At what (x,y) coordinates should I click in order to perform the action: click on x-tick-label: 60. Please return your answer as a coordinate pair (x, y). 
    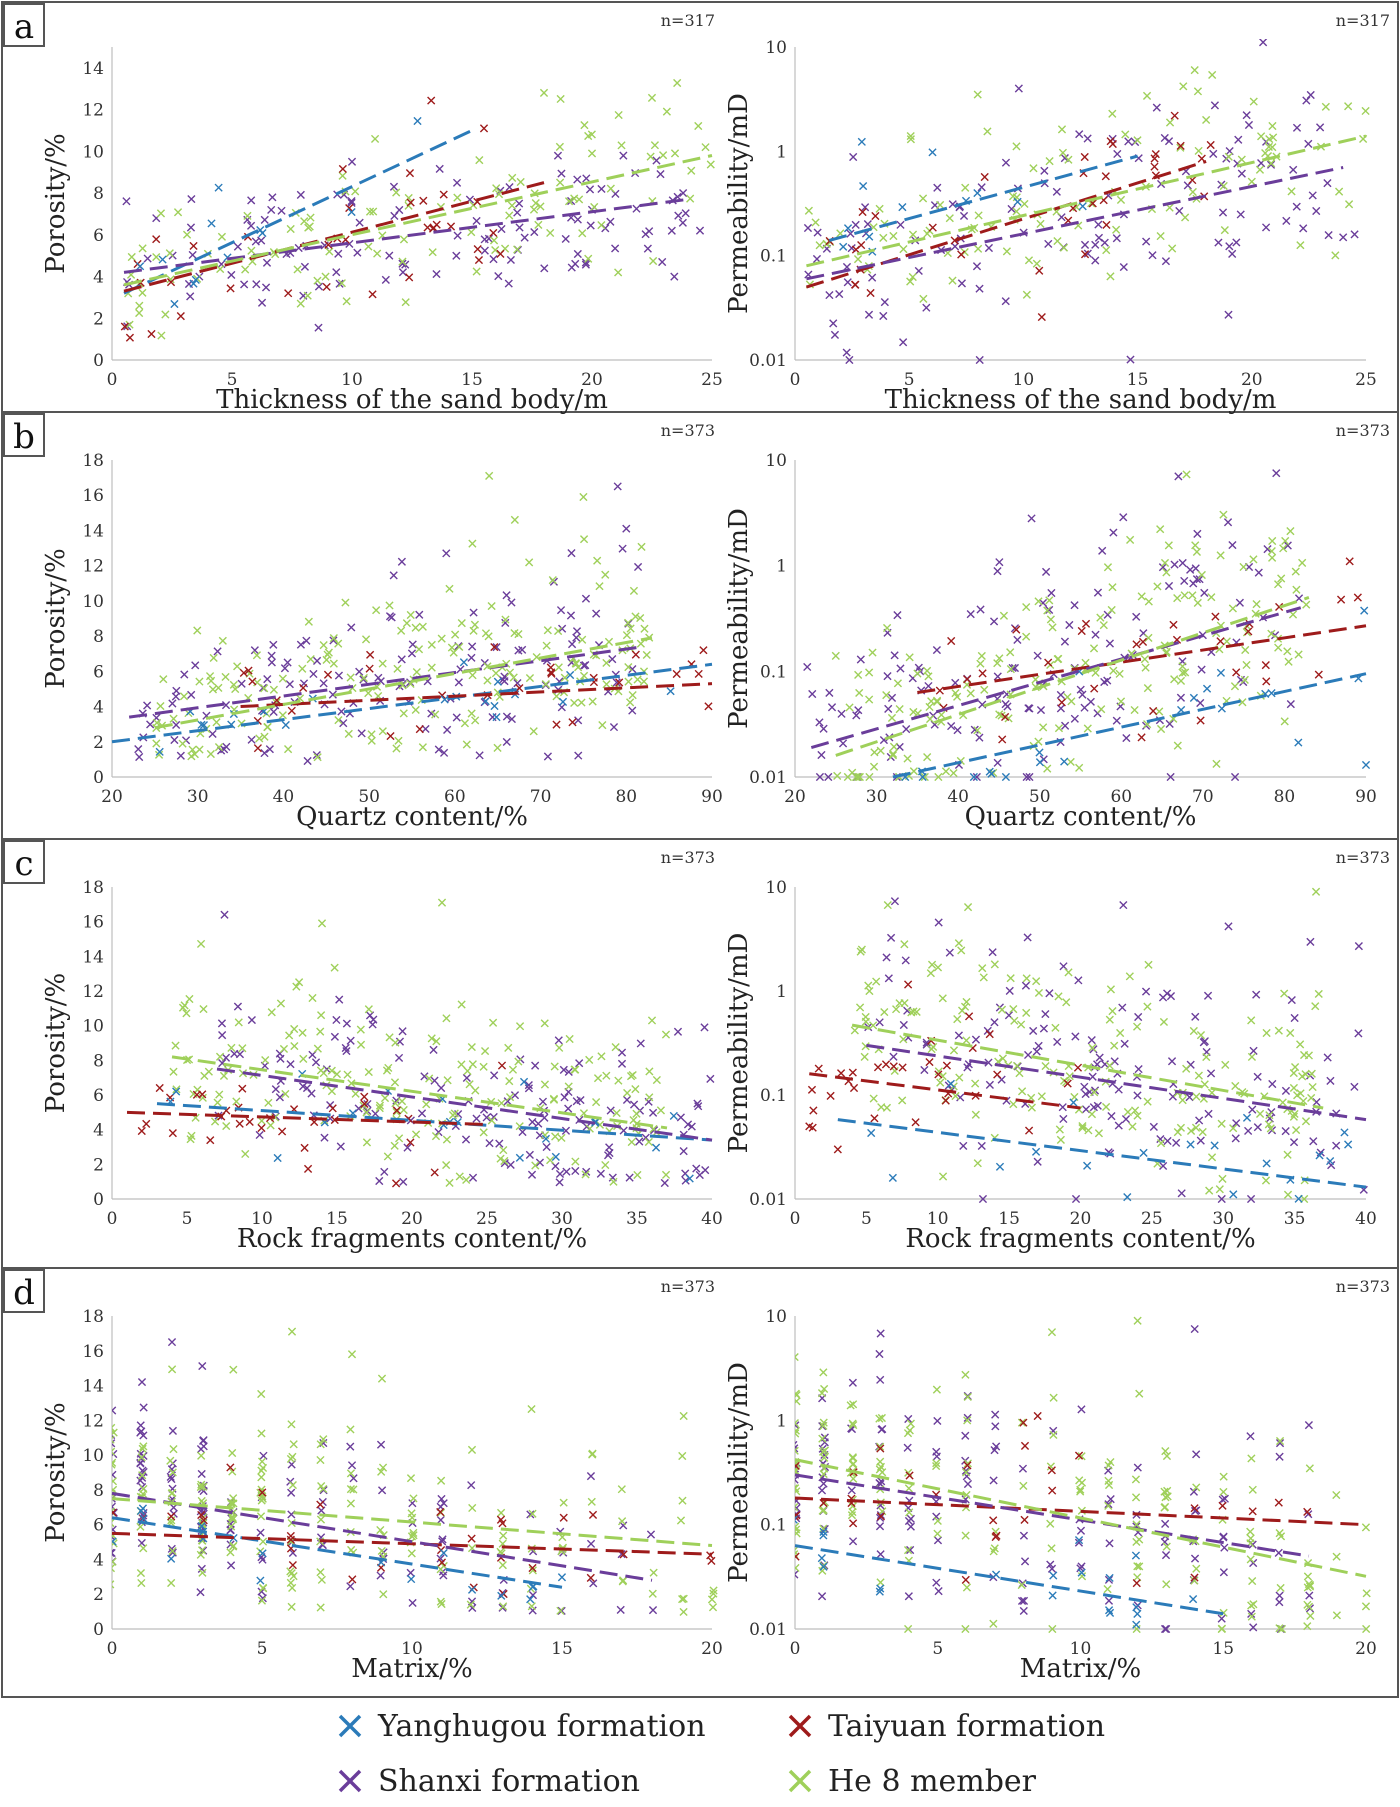
    Looking at the image, I should click on (455, 797).